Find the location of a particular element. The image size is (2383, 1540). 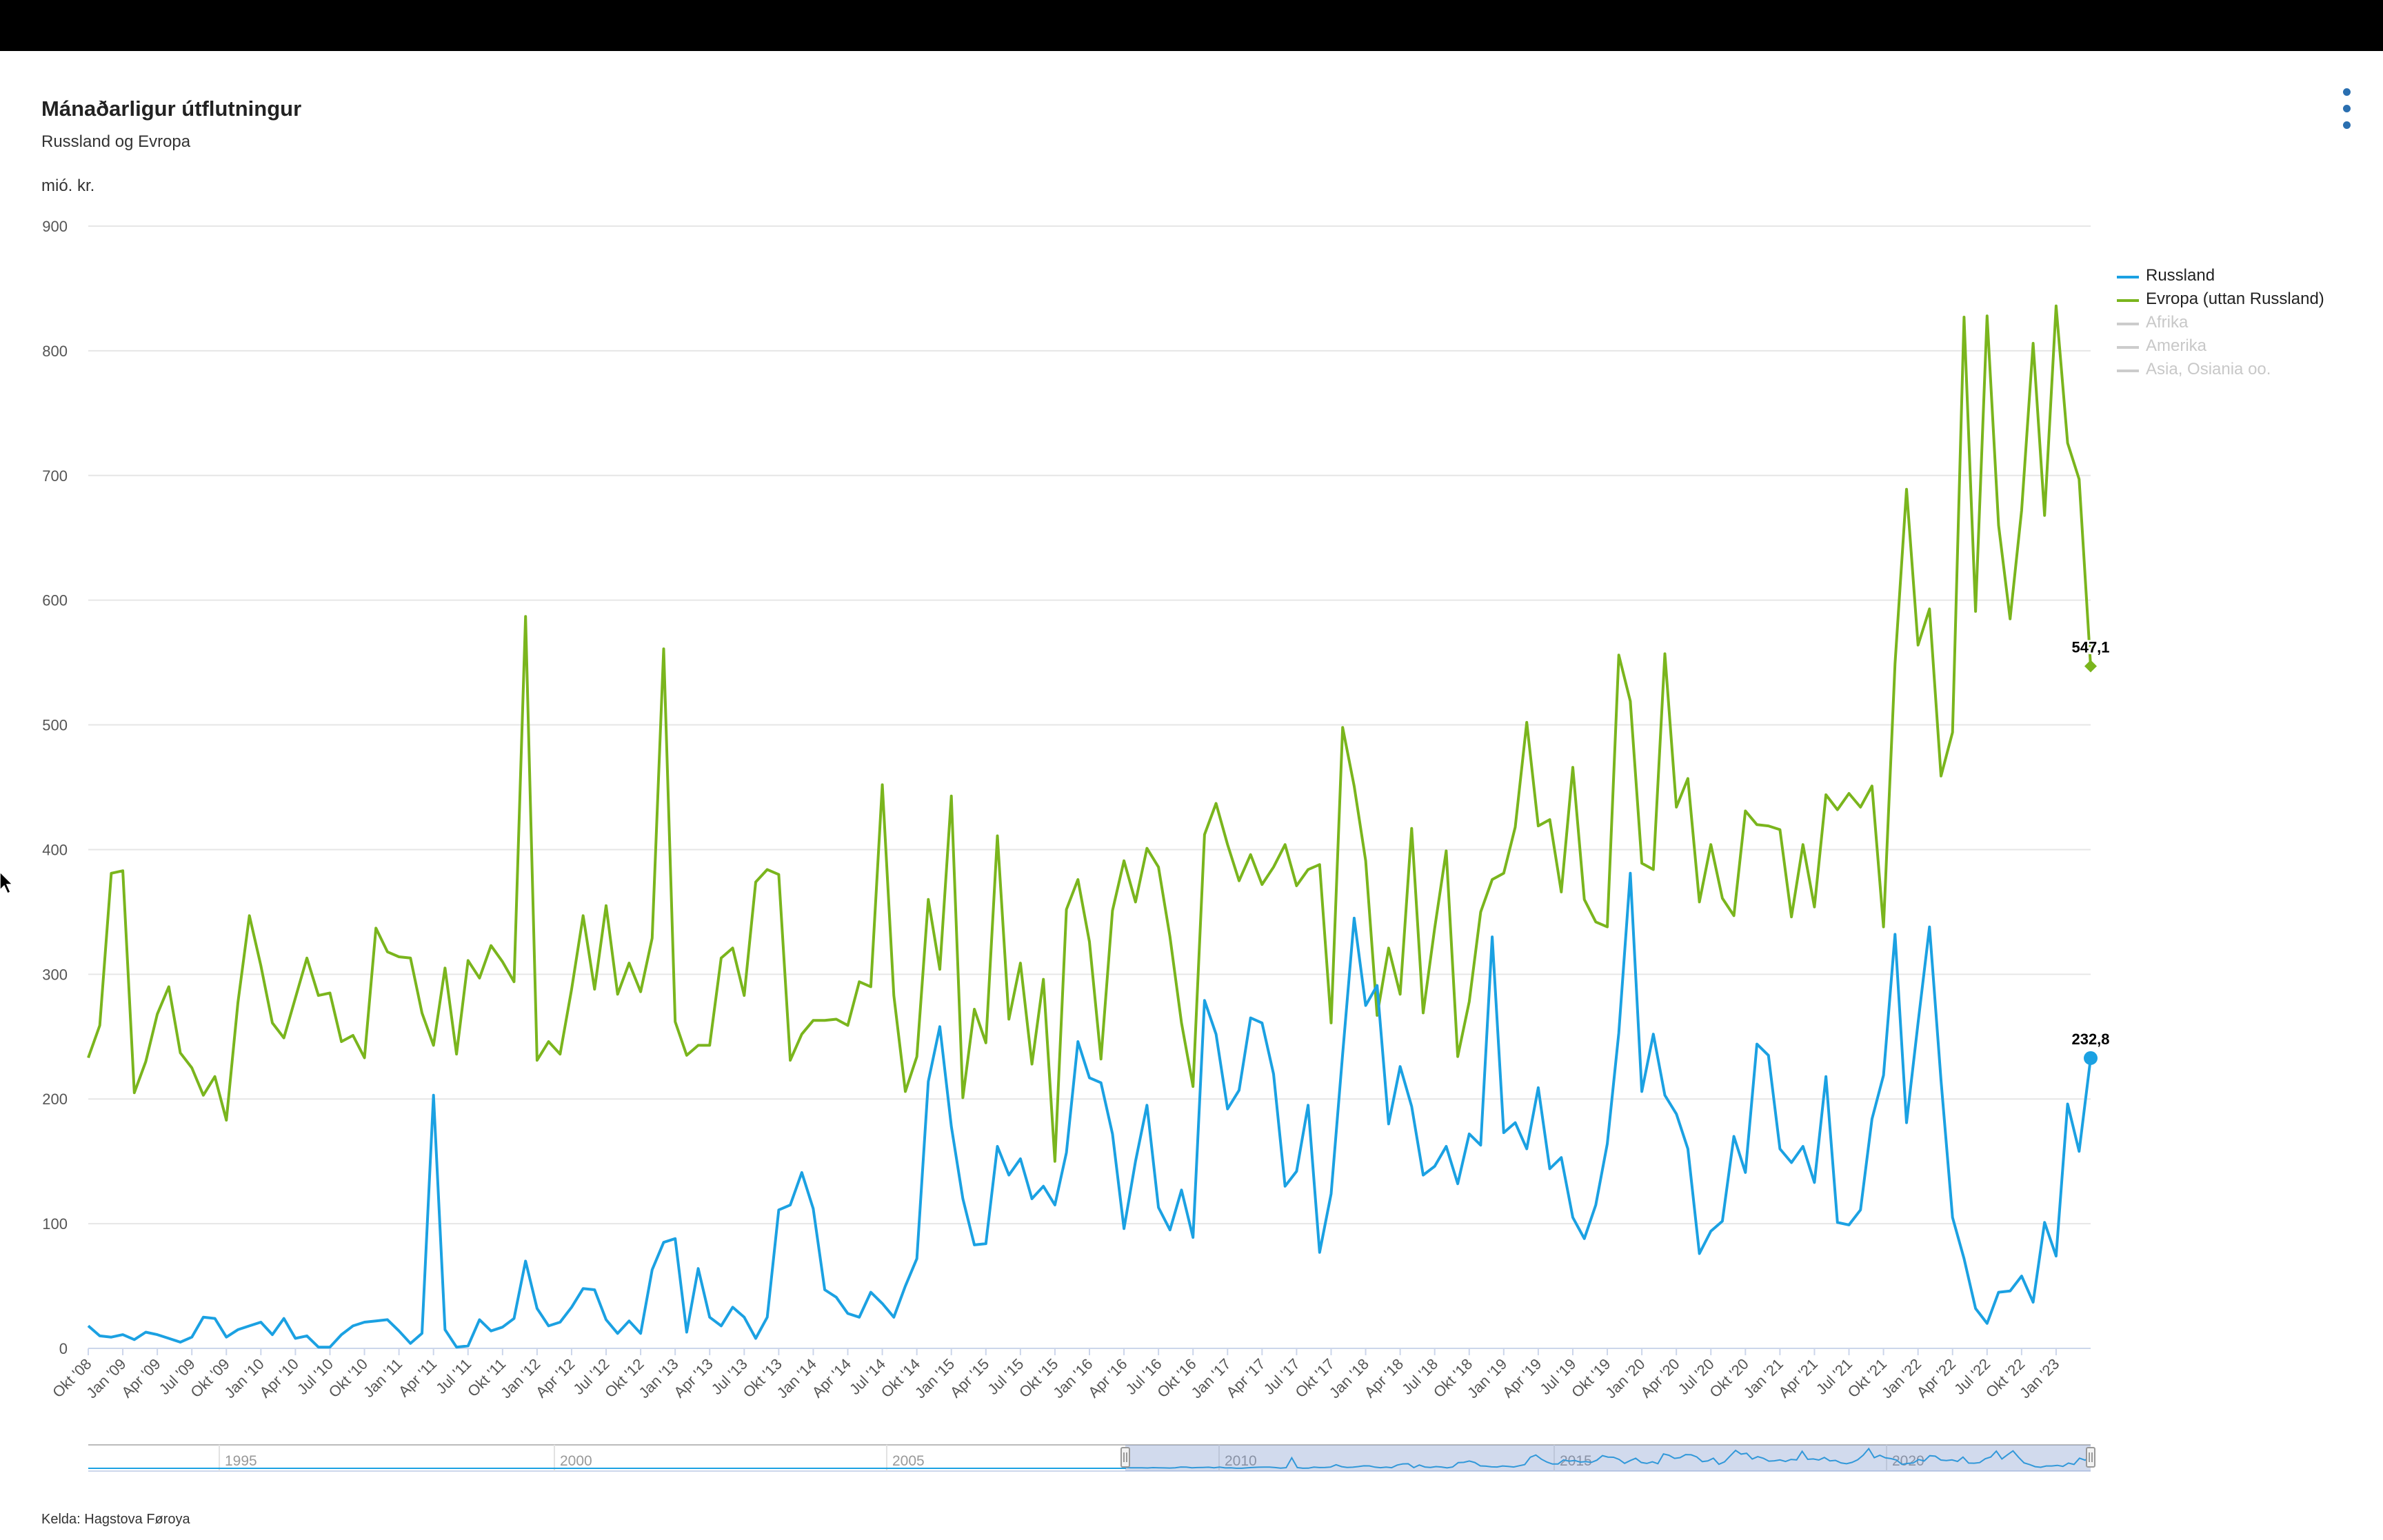

x-tick-label: Apr '15 is located at coordinates (969, 1378).